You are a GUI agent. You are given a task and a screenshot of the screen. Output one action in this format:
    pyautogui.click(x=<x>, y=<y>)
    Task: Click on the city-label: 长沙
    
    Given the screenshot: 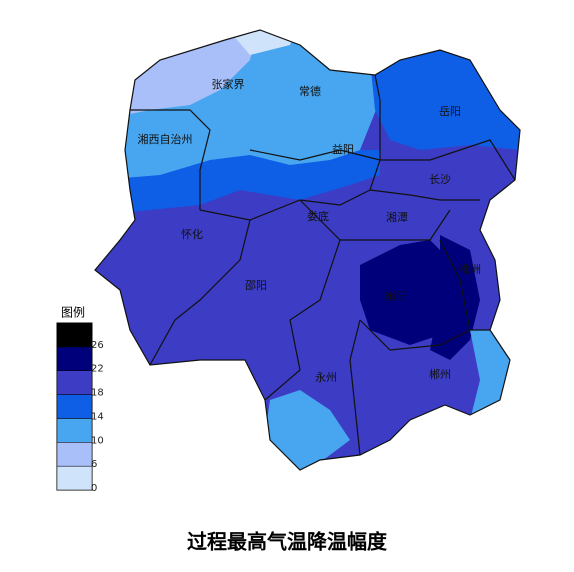 What is the action you would take?
    pyautogui.click(x=440, y=179)
    